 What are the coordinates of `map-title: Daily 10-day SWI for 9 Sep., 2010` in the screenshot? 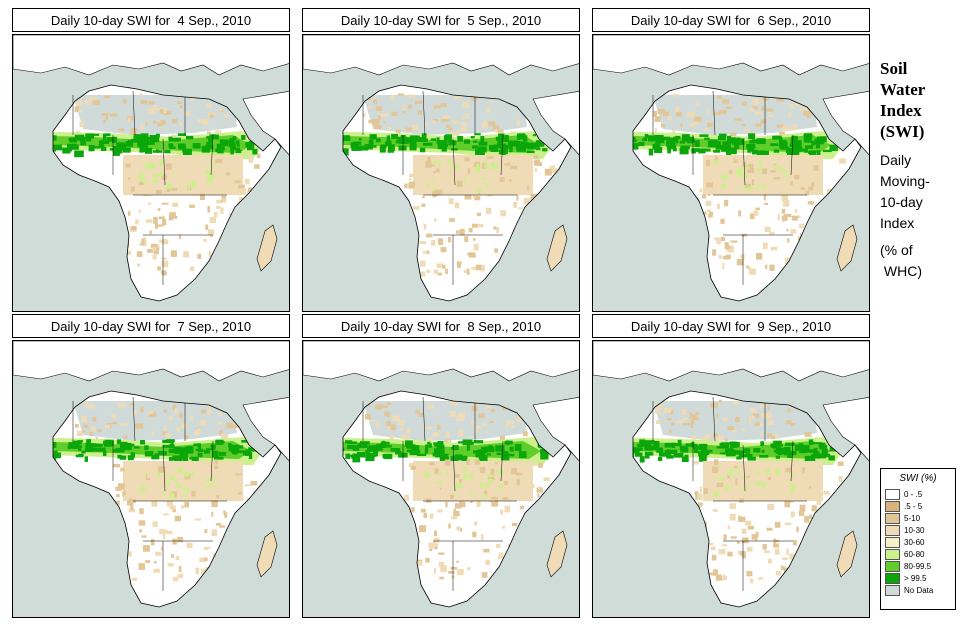 It's located at (731, 326).